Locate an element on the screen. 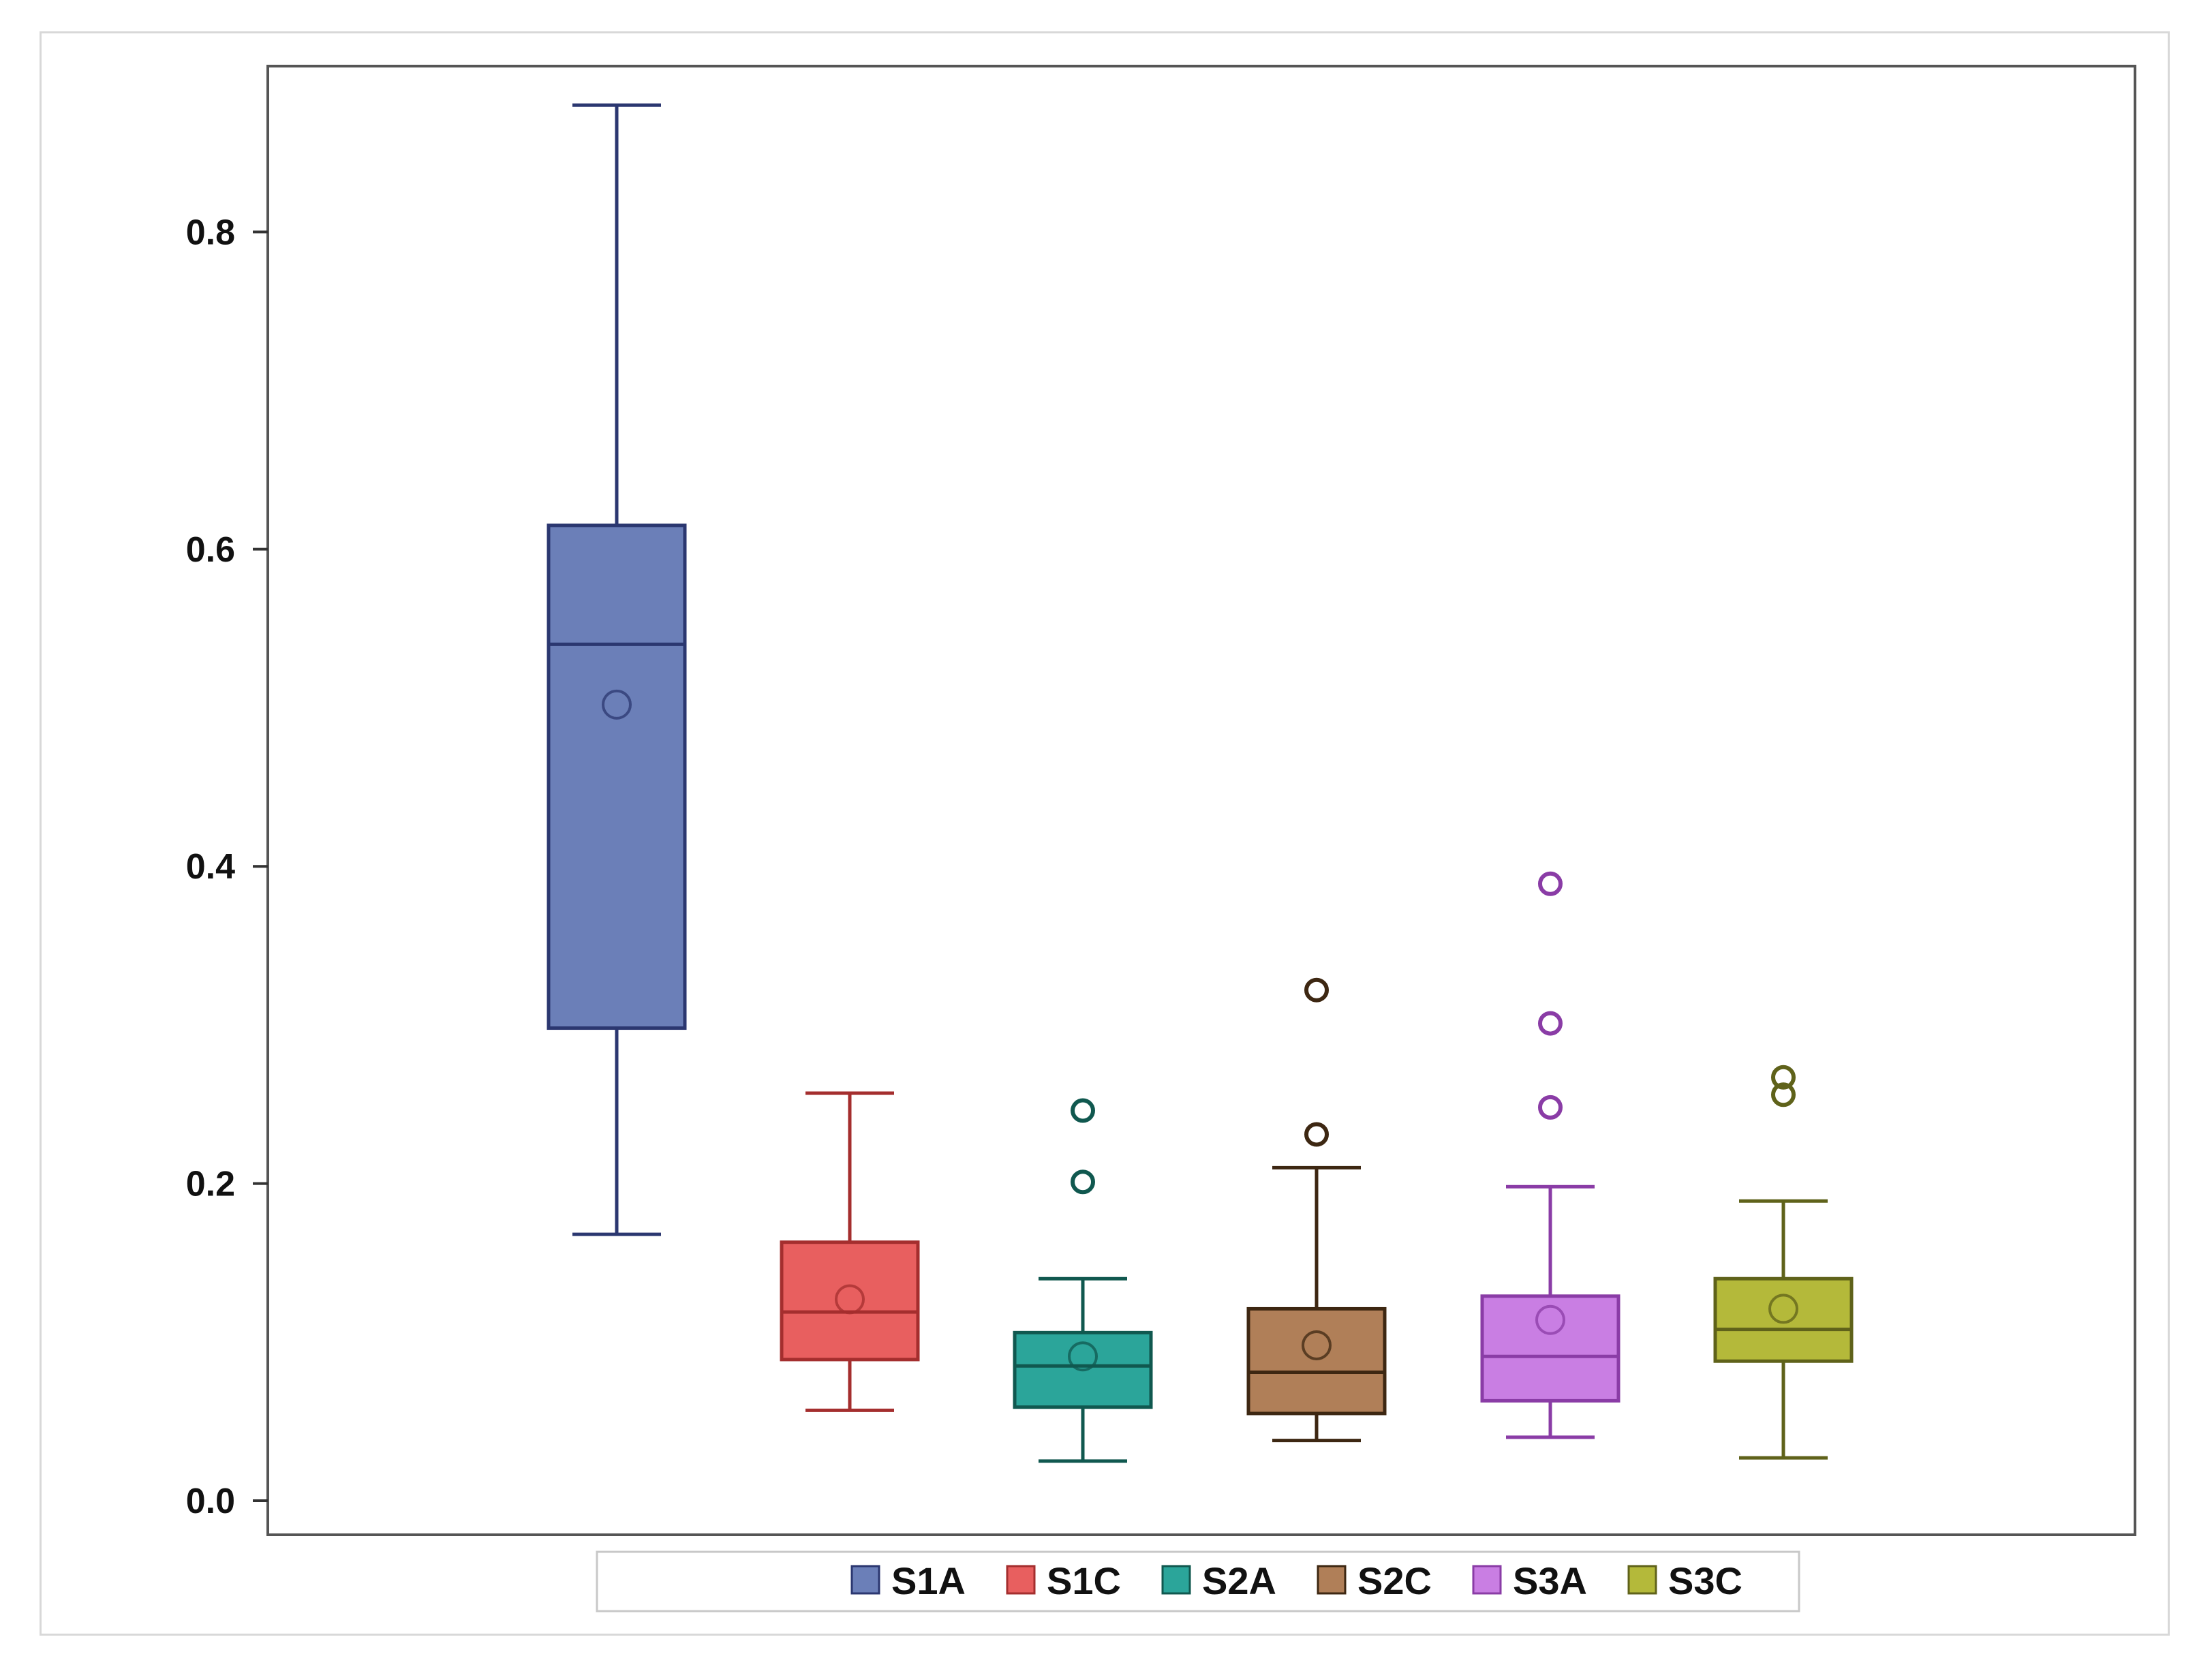 The image size is (2212, 1667). y-tick-label: 0.0 is located at coordinates (210, 1501).